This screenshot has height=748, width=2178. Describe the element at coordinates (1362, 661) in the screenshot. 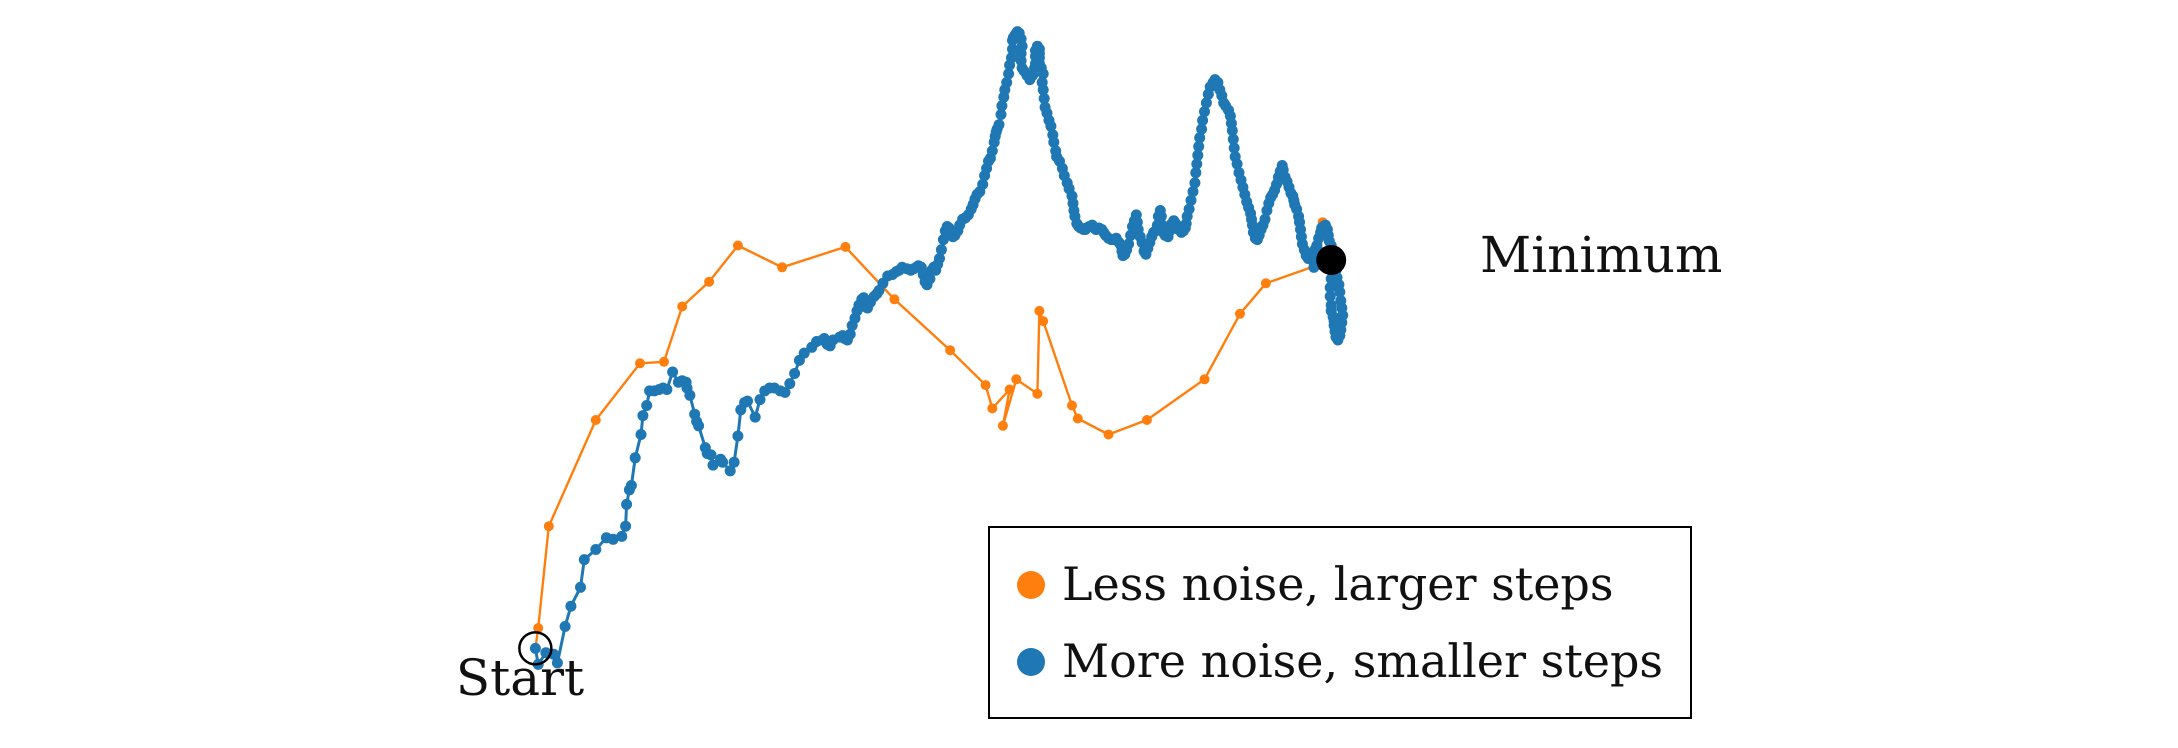

I see `legend-label-more-noise: More noise, smaller steps` at that location.